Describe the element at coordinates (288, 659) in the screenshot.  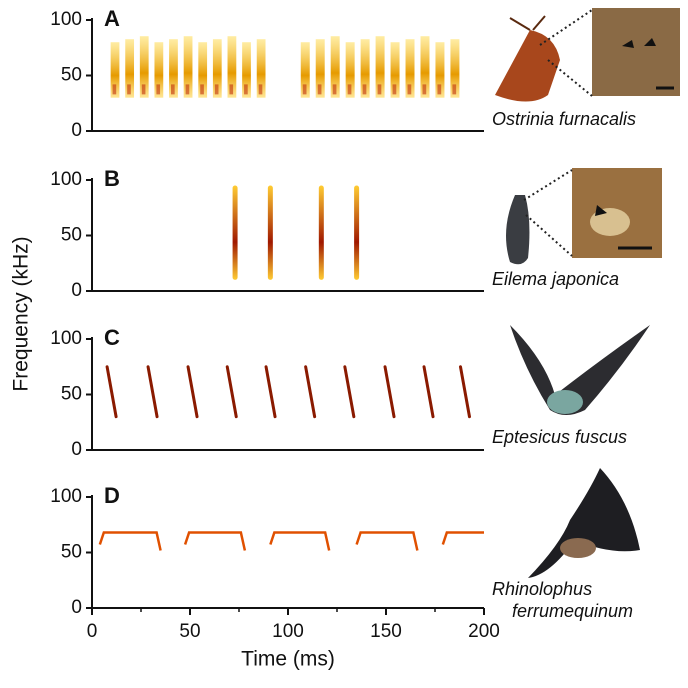
I see `x-axis-label: Time (ms)` at that location.